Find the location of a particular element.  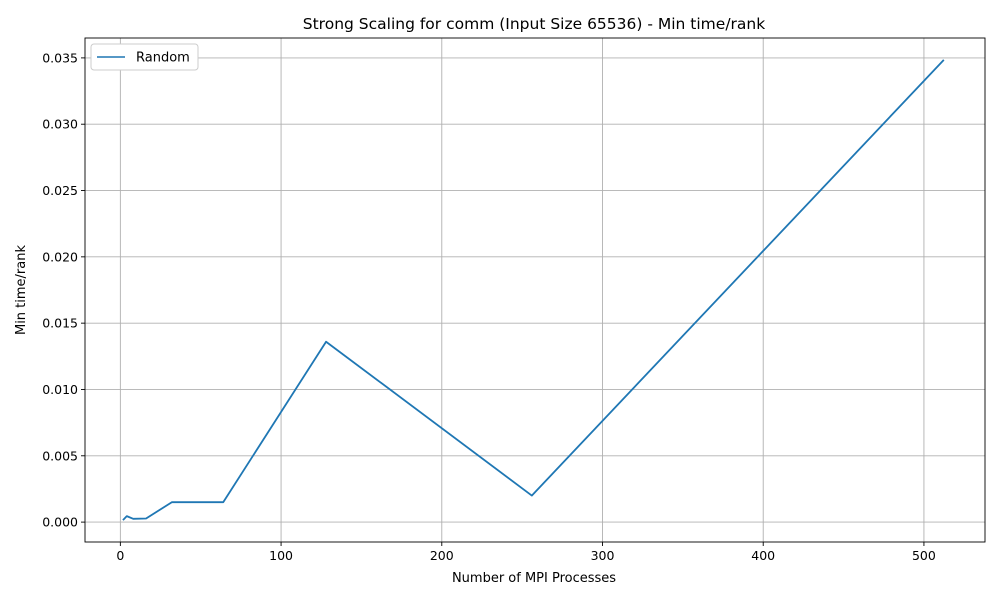

y-tick-label: 0.035 is located at coordinates (60, 57).